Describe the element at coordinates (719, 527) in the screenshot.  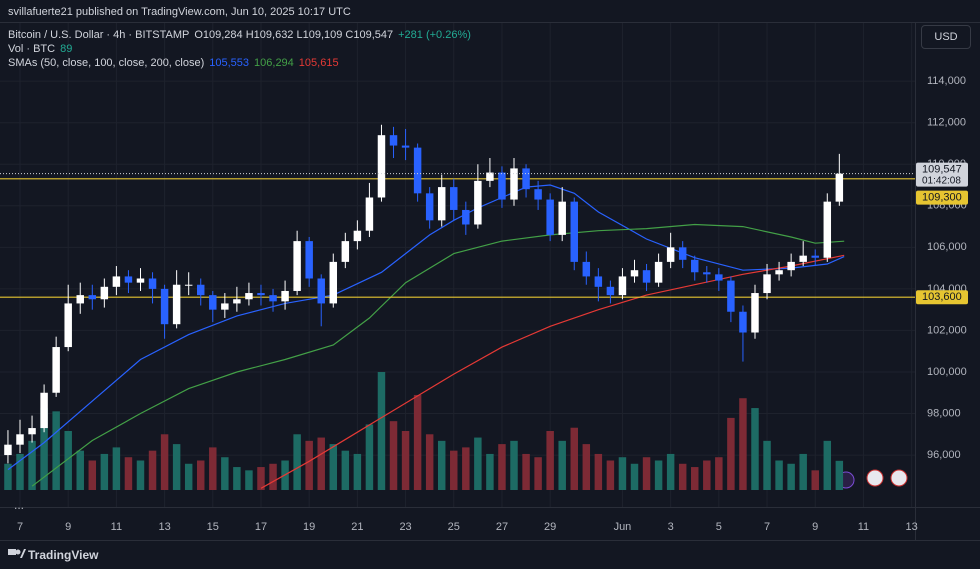
I see `x-tick-label: 5` at that location.